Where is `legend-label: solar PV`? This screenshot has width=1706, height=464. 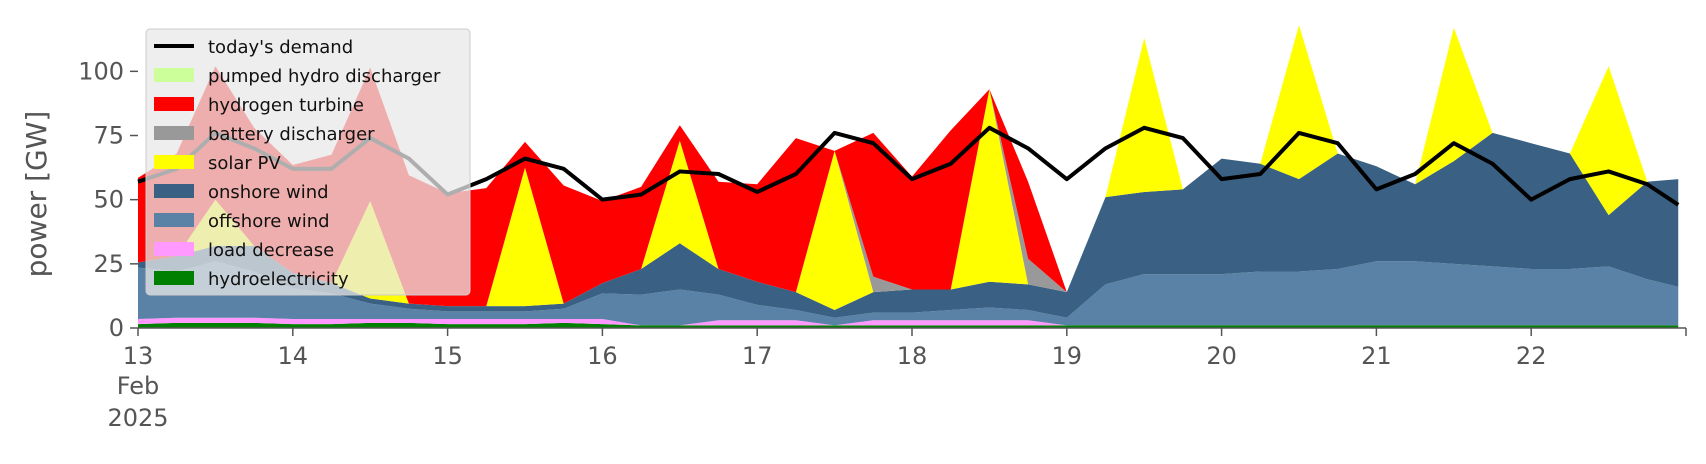 legend-label: solar PV is located at coordinates (244, 163).